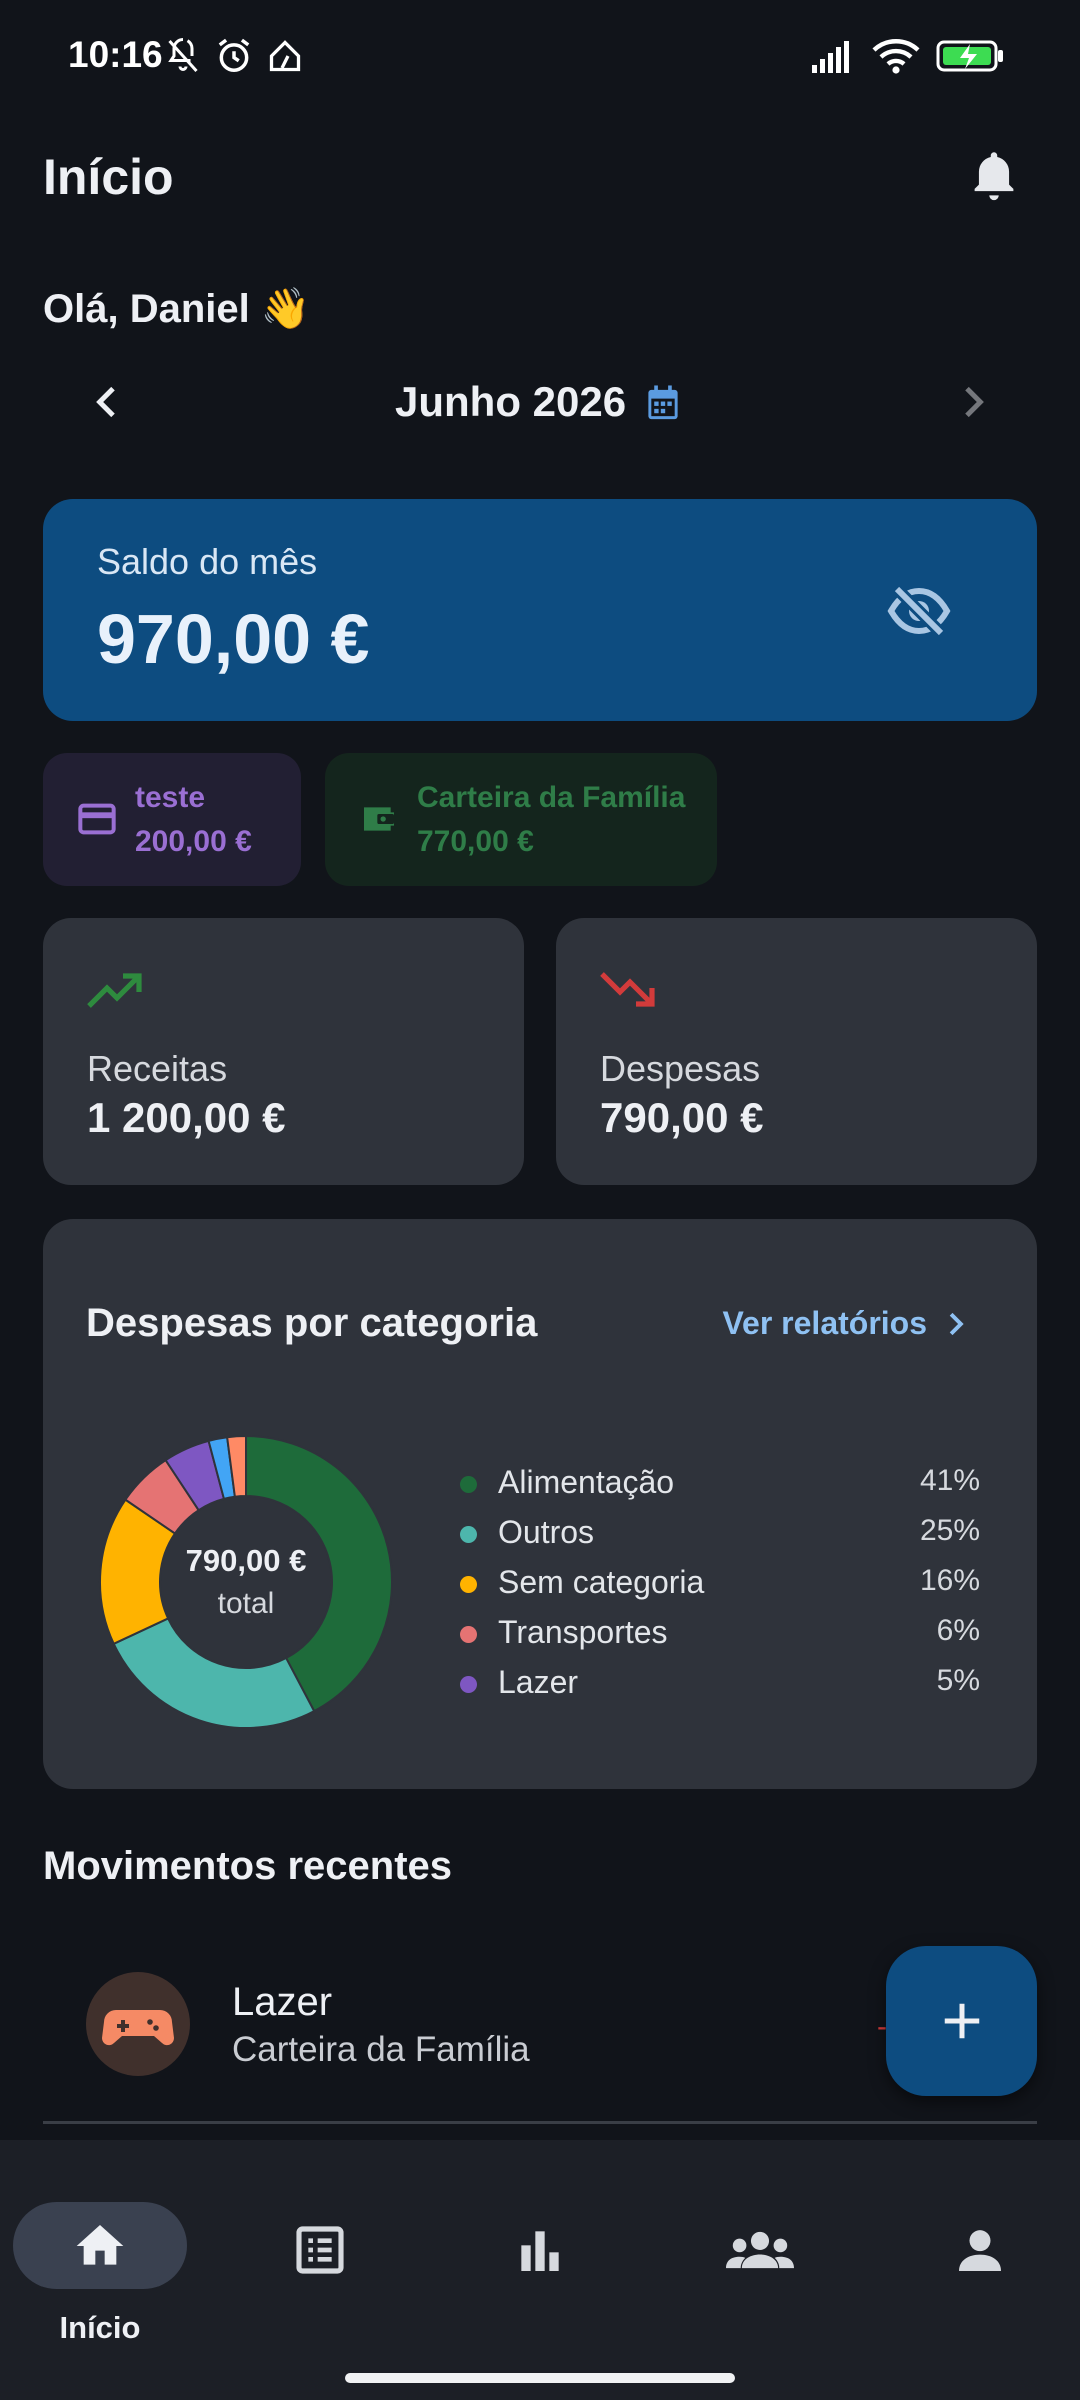  I want to click on donut-center-value: 790,00 €, so click(246, 1560).